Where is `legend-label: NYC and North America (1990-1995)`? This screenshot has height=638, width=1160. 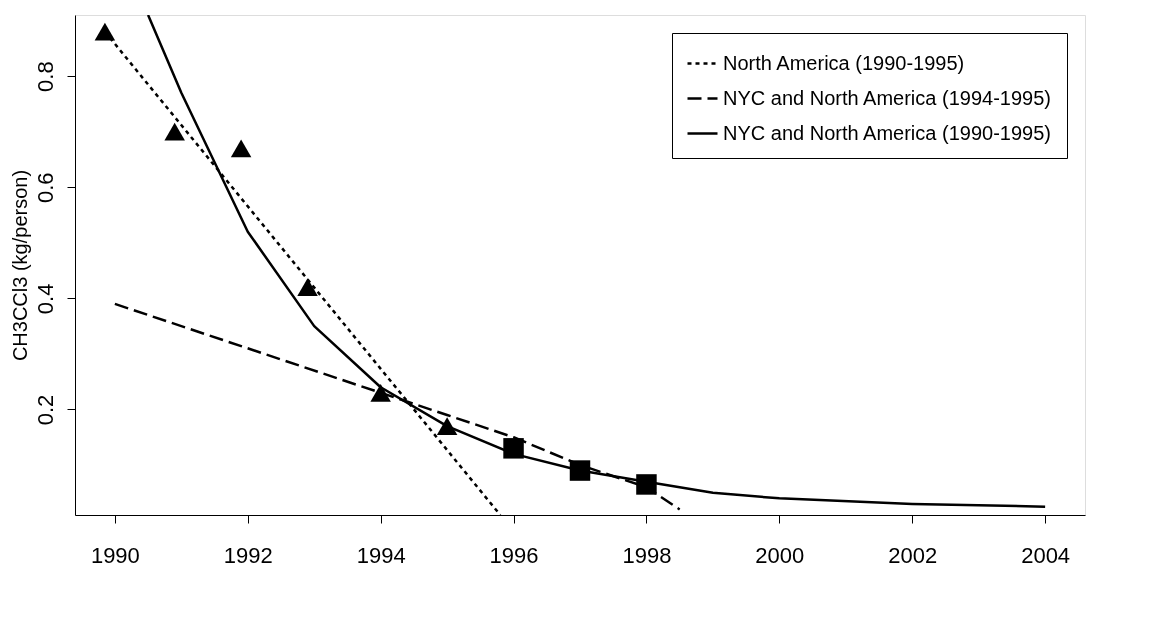
legend-label: NYC and North America (1990-1995) is located at coordinates (887, 132).